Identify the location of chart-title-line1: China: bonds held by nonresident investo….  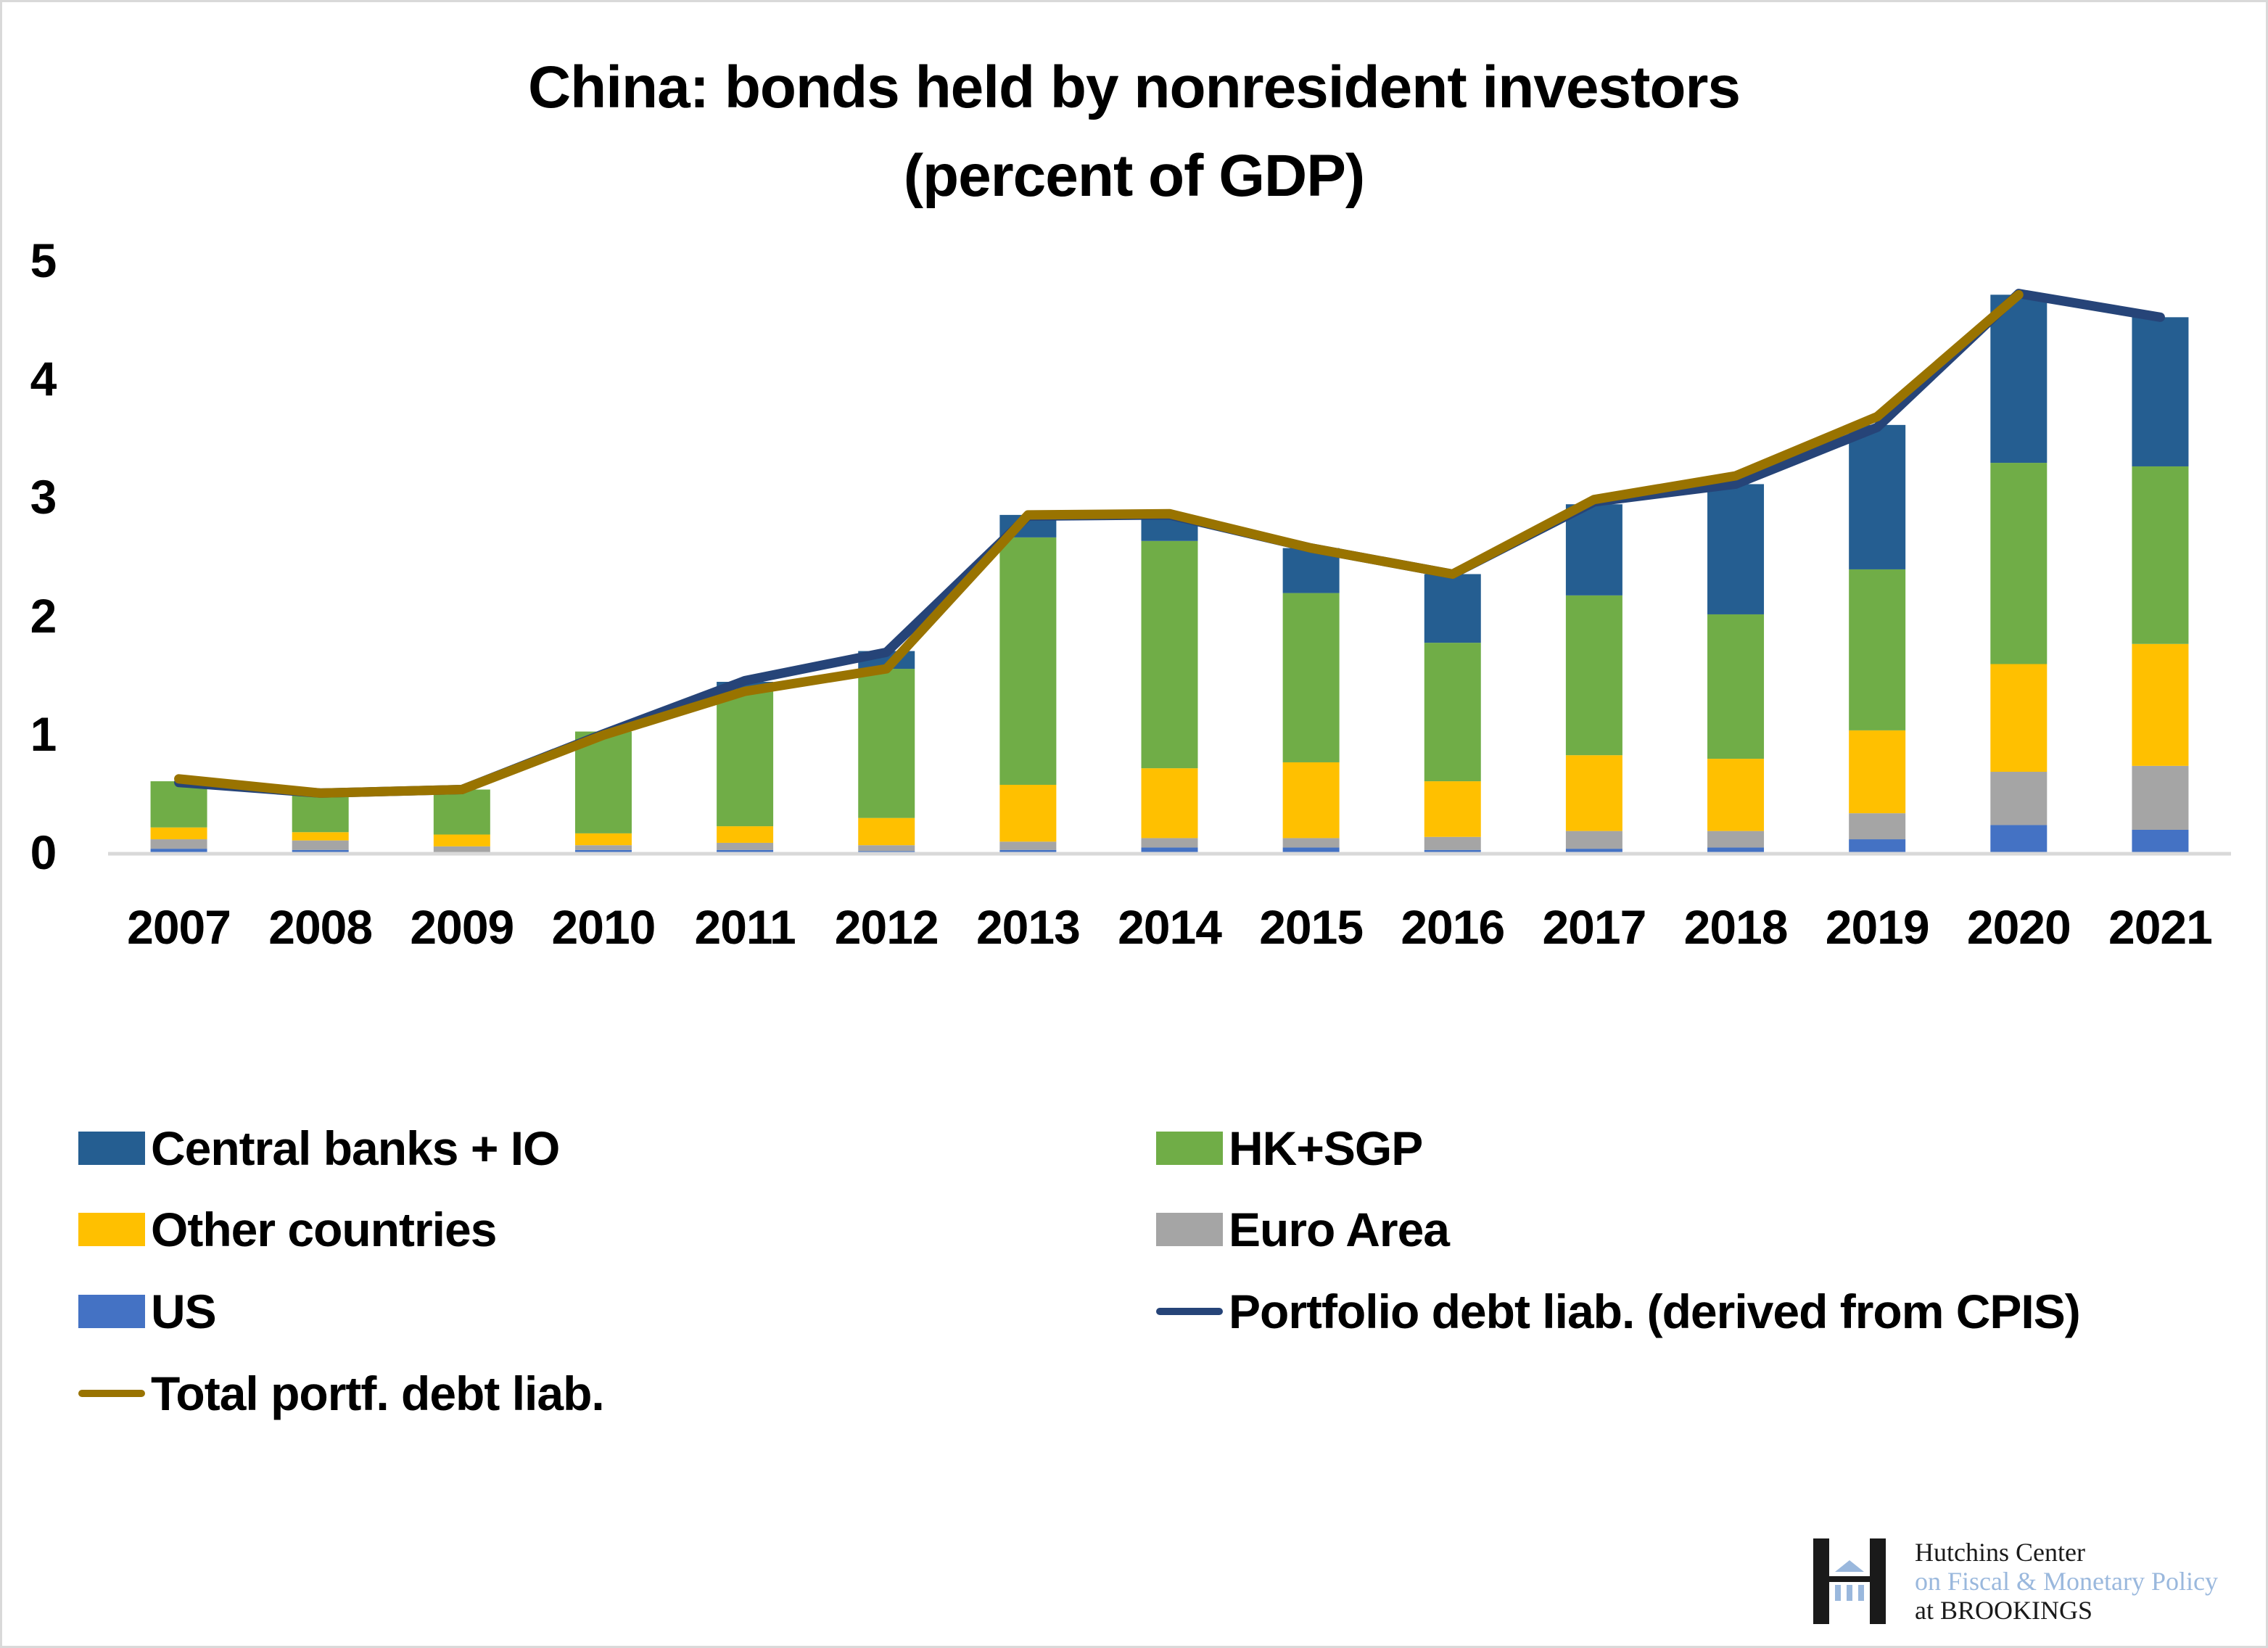
(1134, 87).